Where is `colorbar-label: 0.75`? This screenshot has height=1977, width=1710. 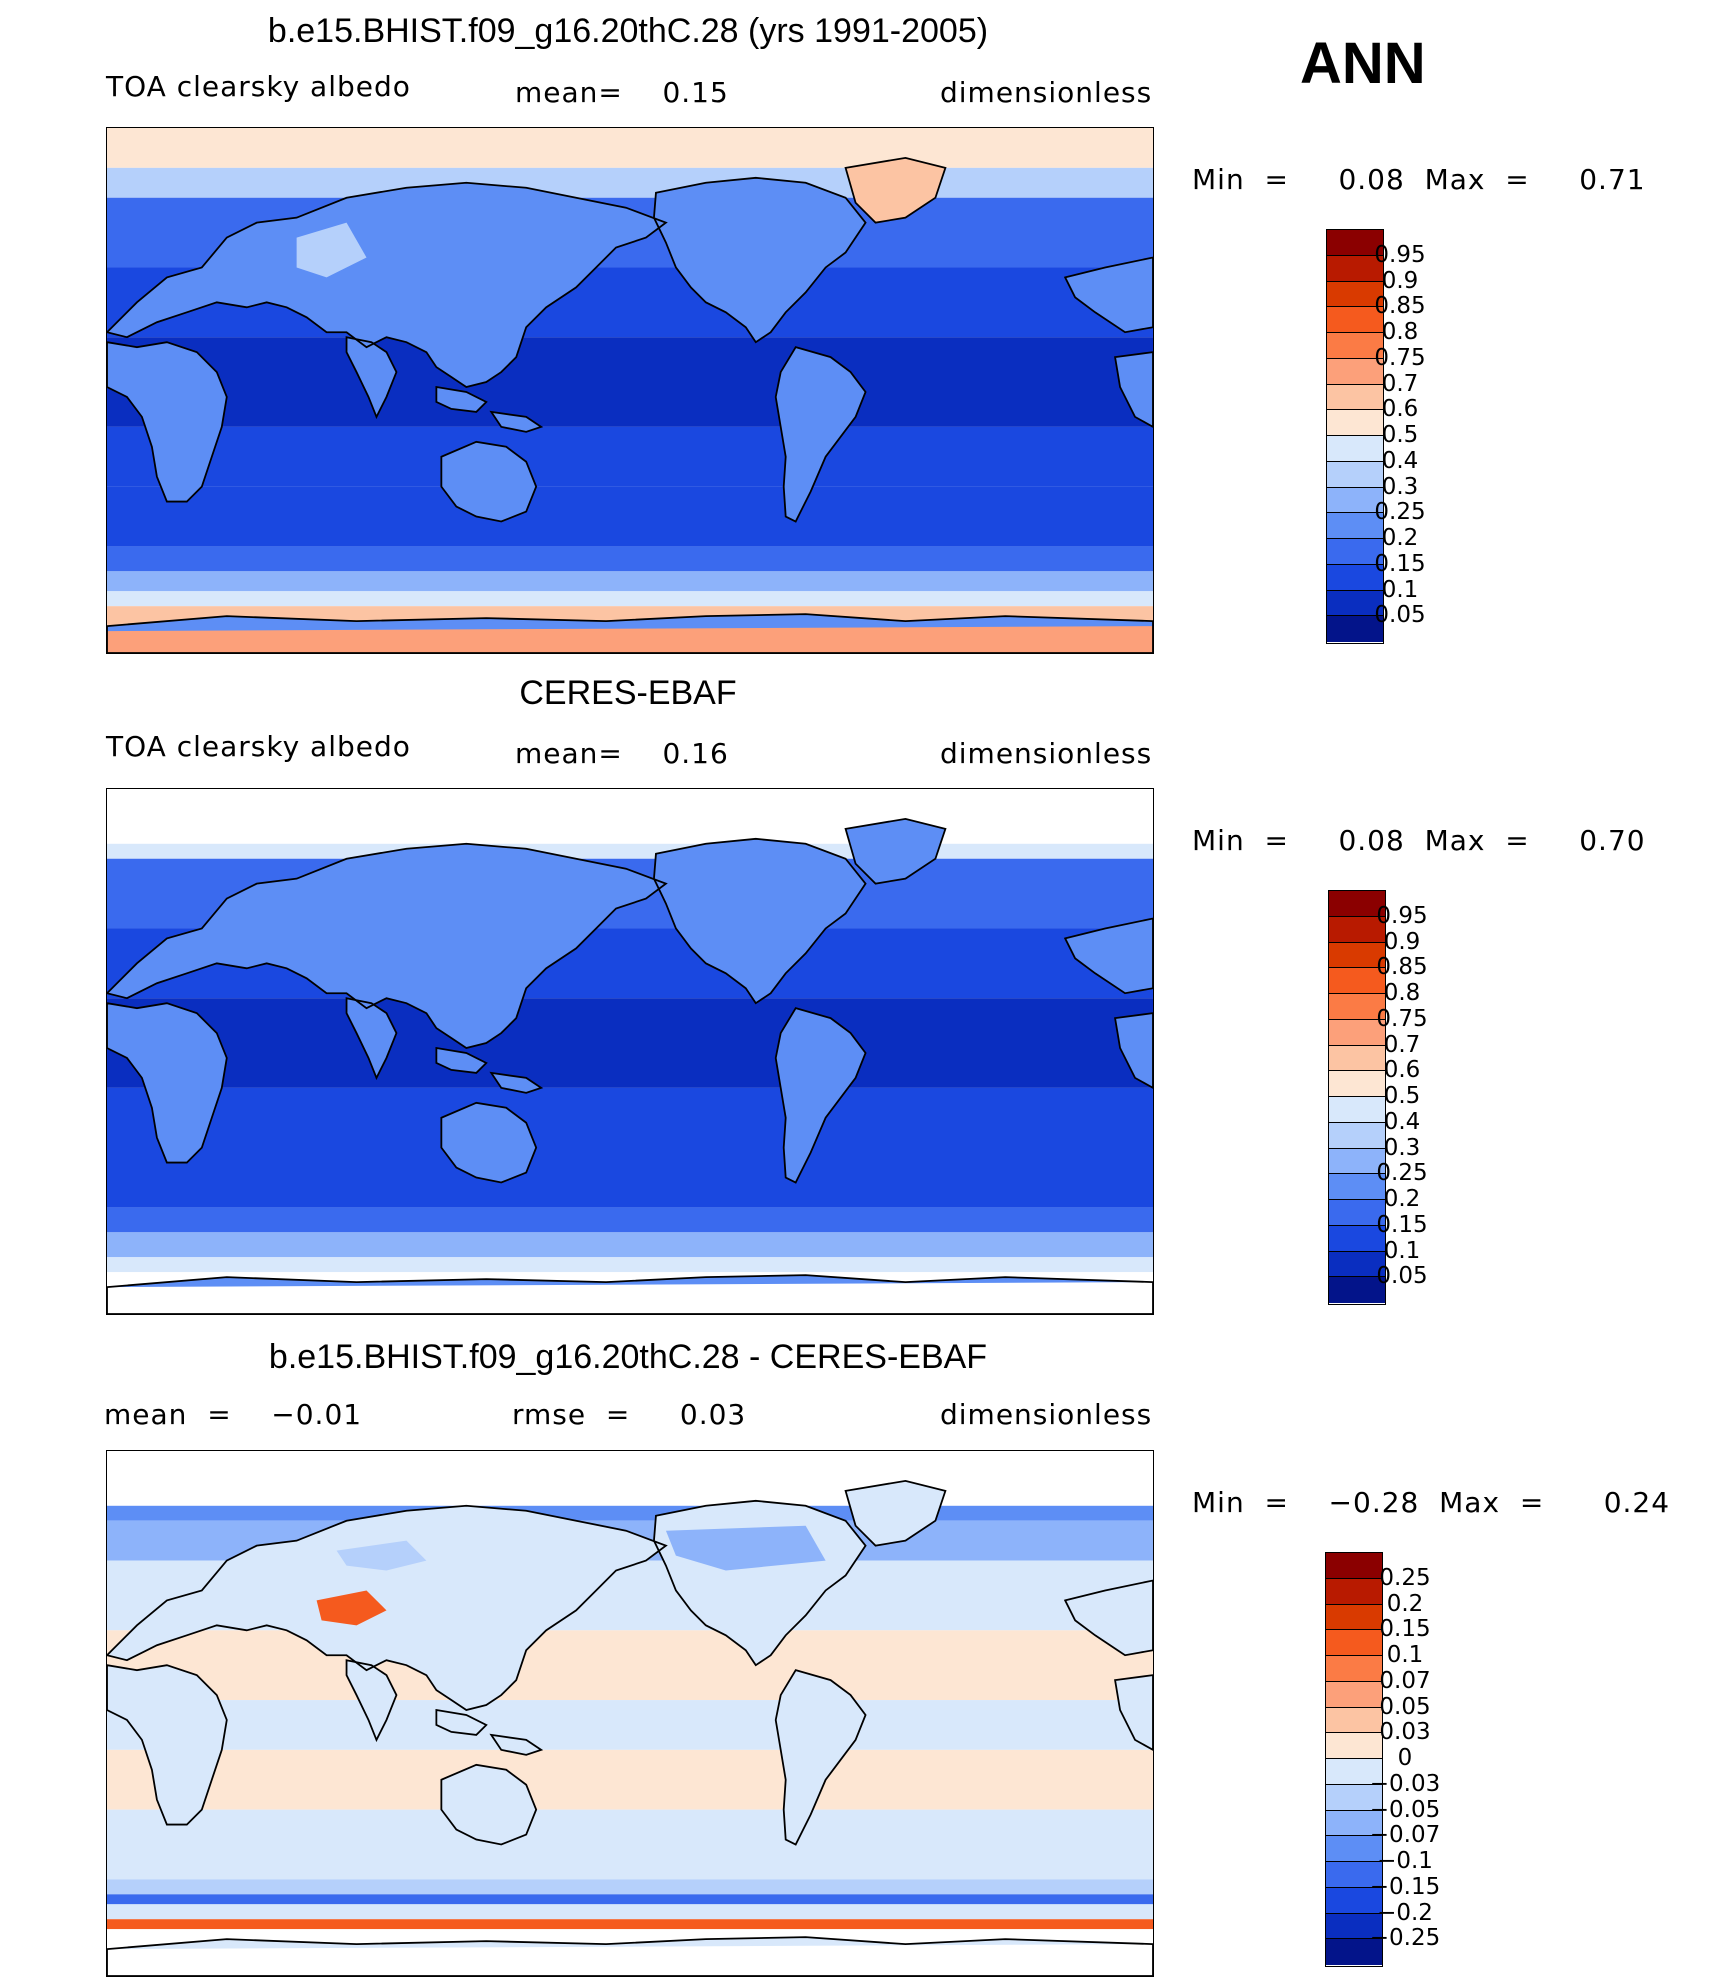
colorbar-label: 0.75 is located at coordinates (1400, 357).